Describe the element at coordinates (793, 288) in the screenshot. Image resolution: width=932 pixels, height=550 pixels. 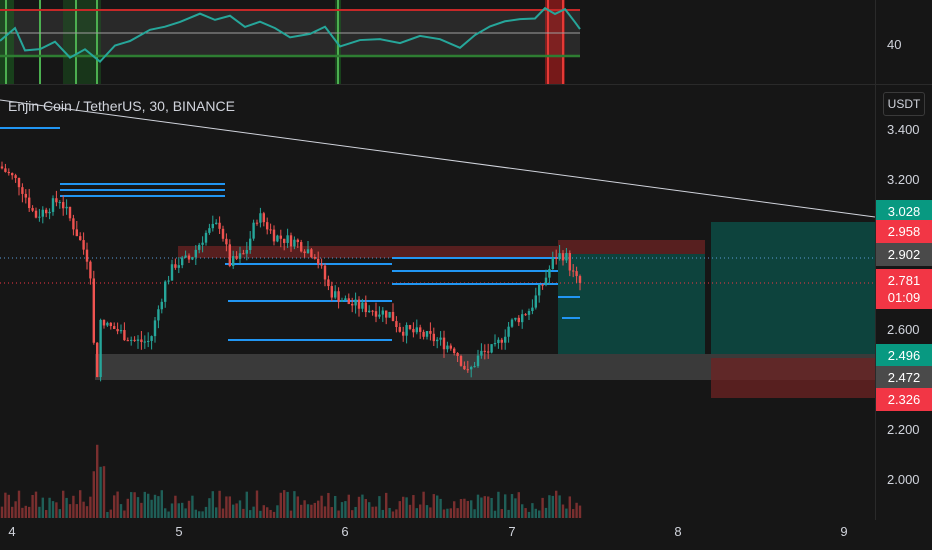
I see `long-target-zone` at that location.